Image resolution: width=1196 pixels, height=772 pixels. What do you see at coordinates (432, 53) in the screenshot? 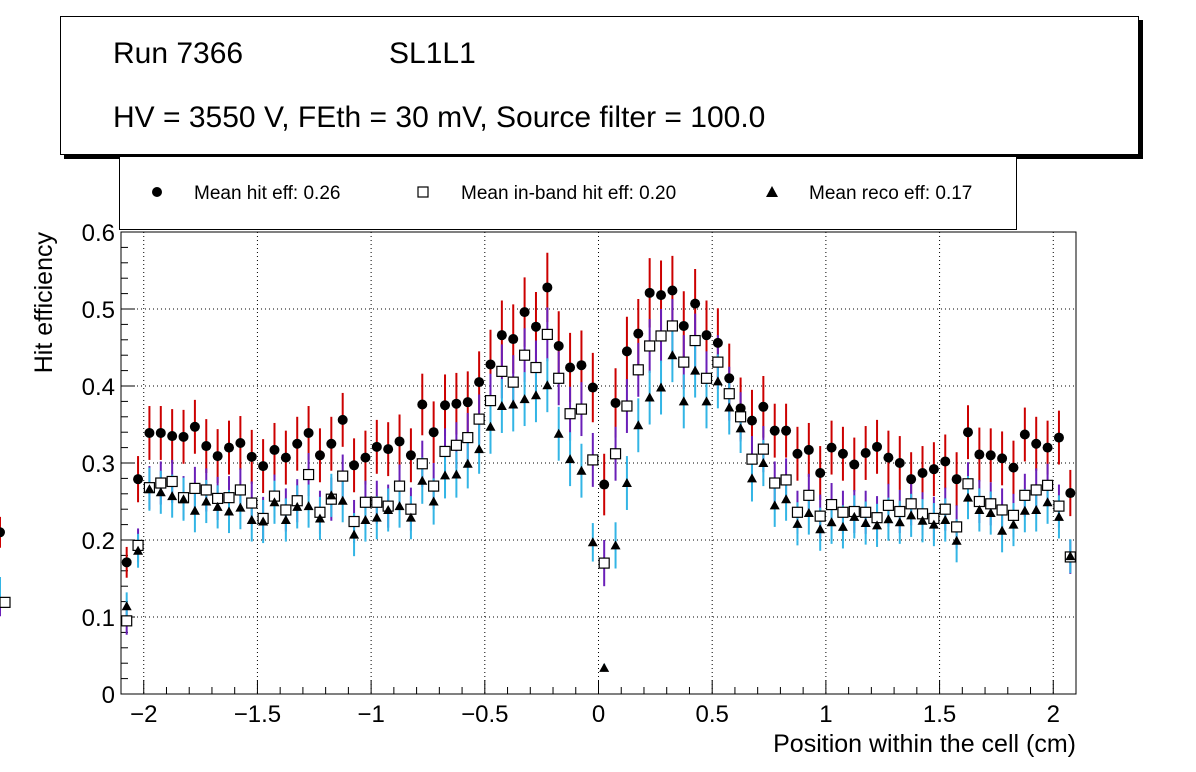
I see `layer-label: SL1L1` at bounding box center [432, 53].